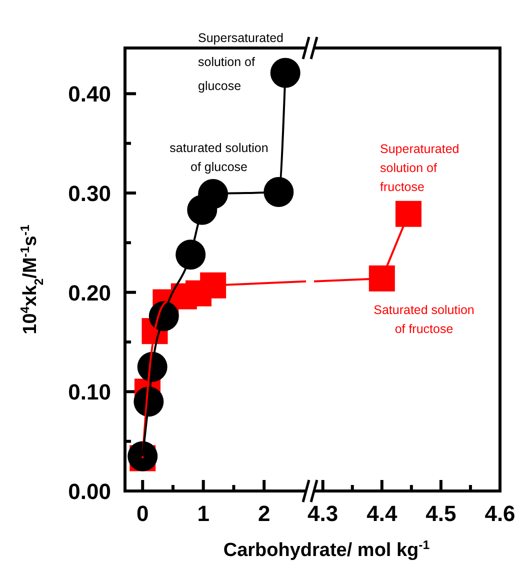 Image resolution: width=525 pixels, height=563 pixels. I want to click on y-tick-label: 0.20, so click(89, 293).